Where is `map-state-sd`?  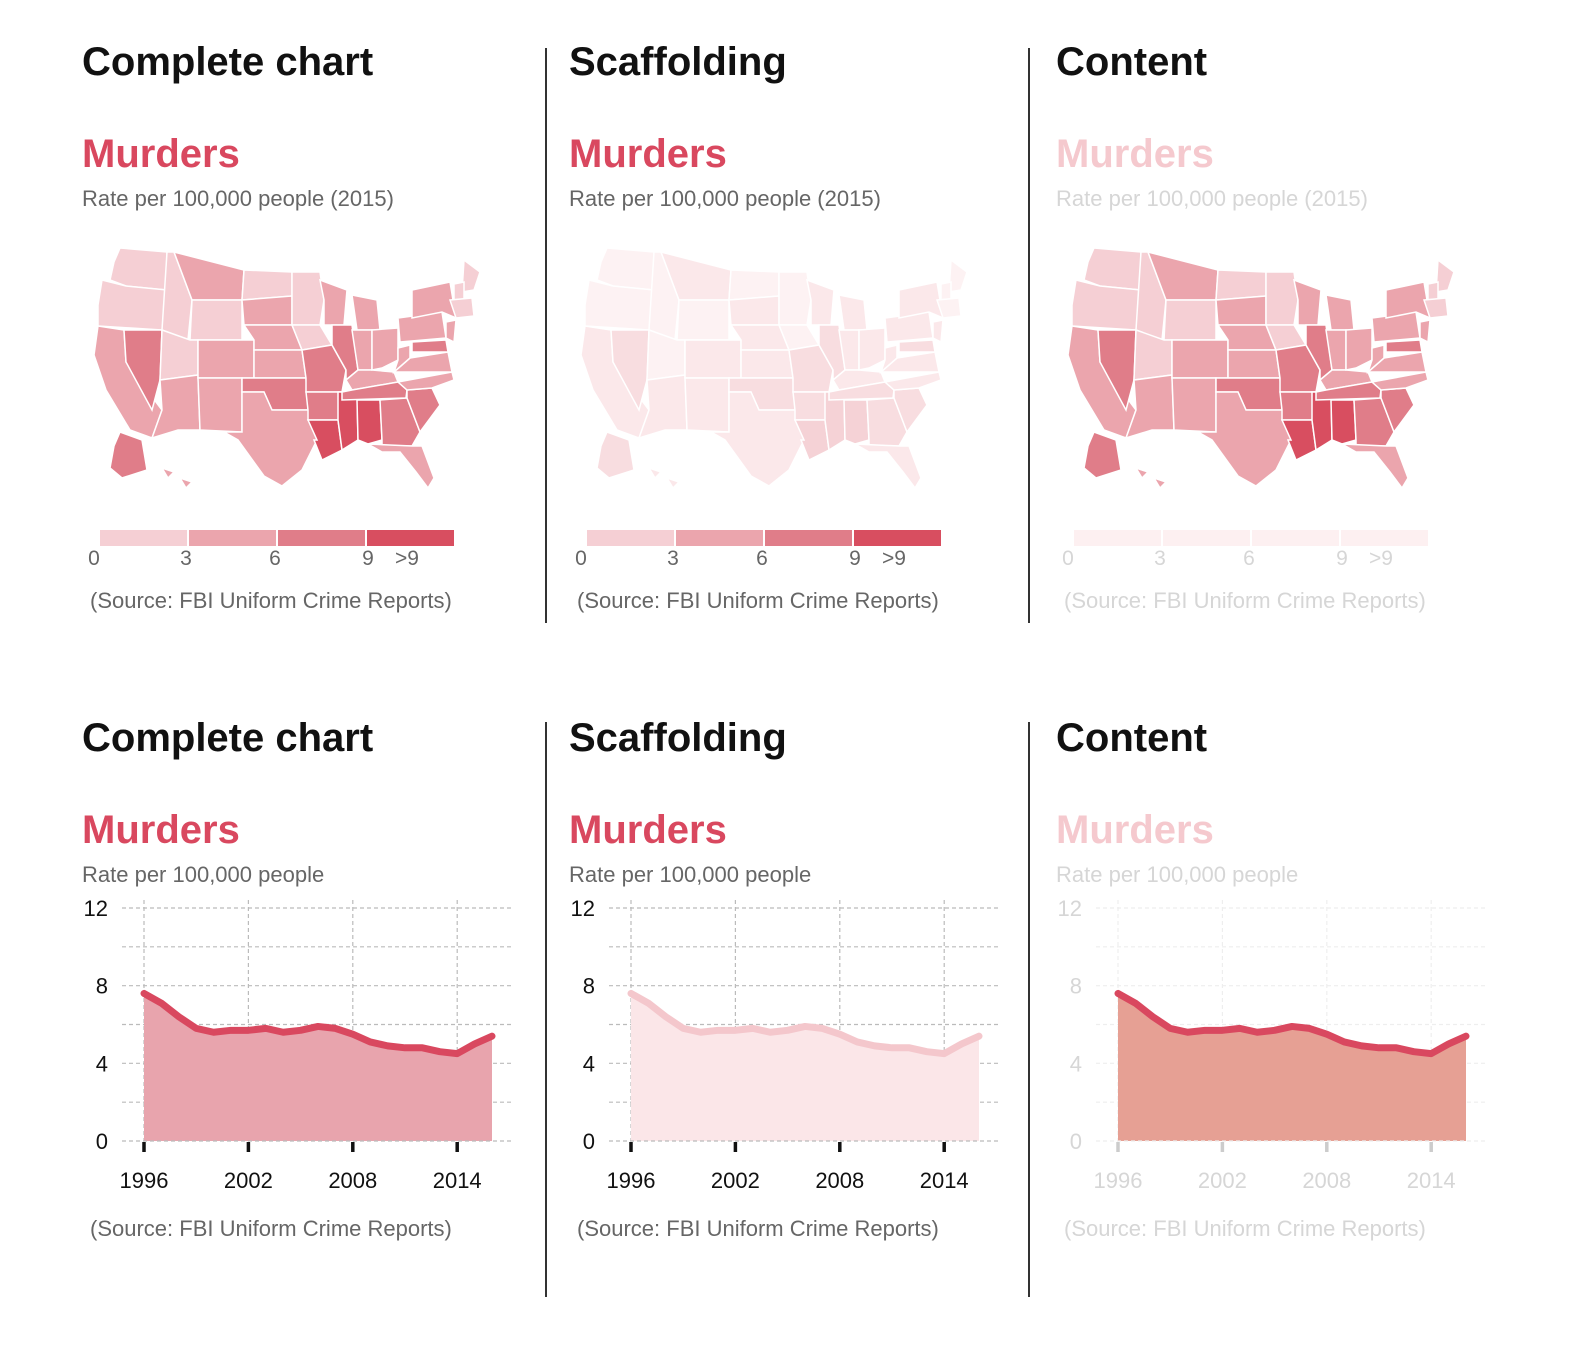
map-state-sd is located at coordinates (754, 310).